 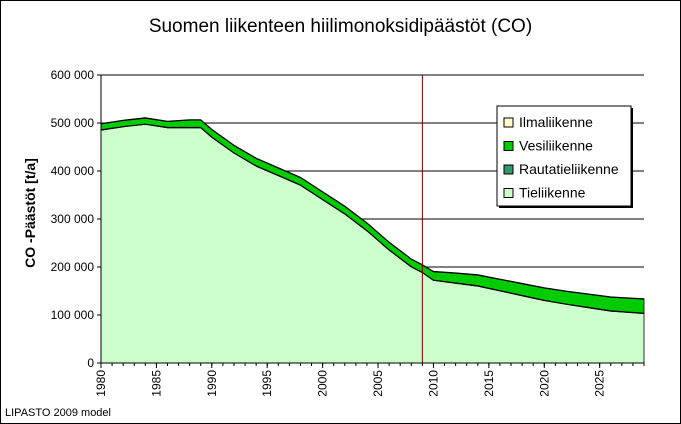 I want to click on legend-box, so click(x=564, y=156).